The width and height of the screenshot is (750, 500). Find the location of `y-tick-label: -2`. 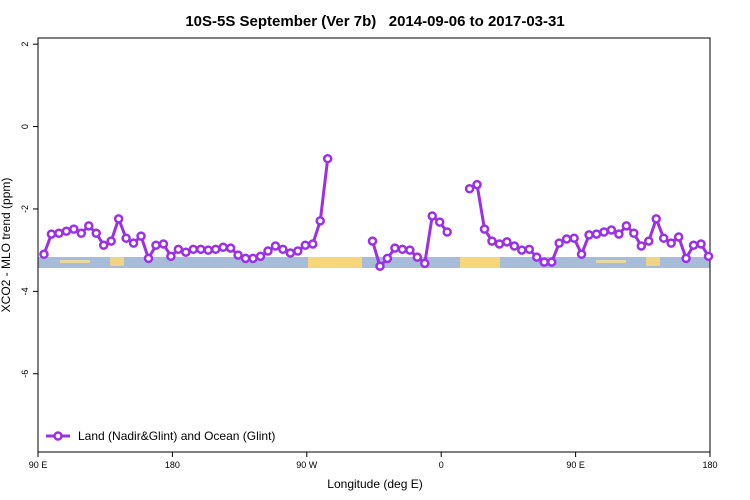

y-tick-label: -2 is located at coordinates (25, 209).